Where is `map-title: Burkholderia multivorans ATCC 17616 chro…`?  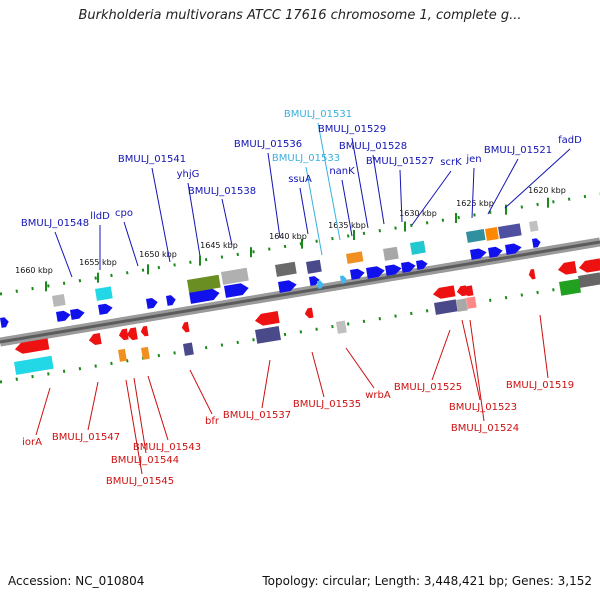 map-title: Burkholderia multivorans ATCC 17616 chro… is located at coordinates (300, 15).